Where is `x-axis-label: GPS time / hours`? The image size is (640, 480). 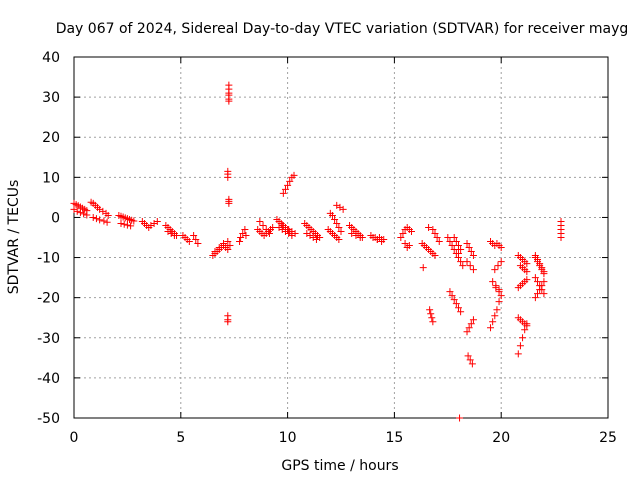
x-axis-label: GPS time / hours is located at coordinates (339, 466).